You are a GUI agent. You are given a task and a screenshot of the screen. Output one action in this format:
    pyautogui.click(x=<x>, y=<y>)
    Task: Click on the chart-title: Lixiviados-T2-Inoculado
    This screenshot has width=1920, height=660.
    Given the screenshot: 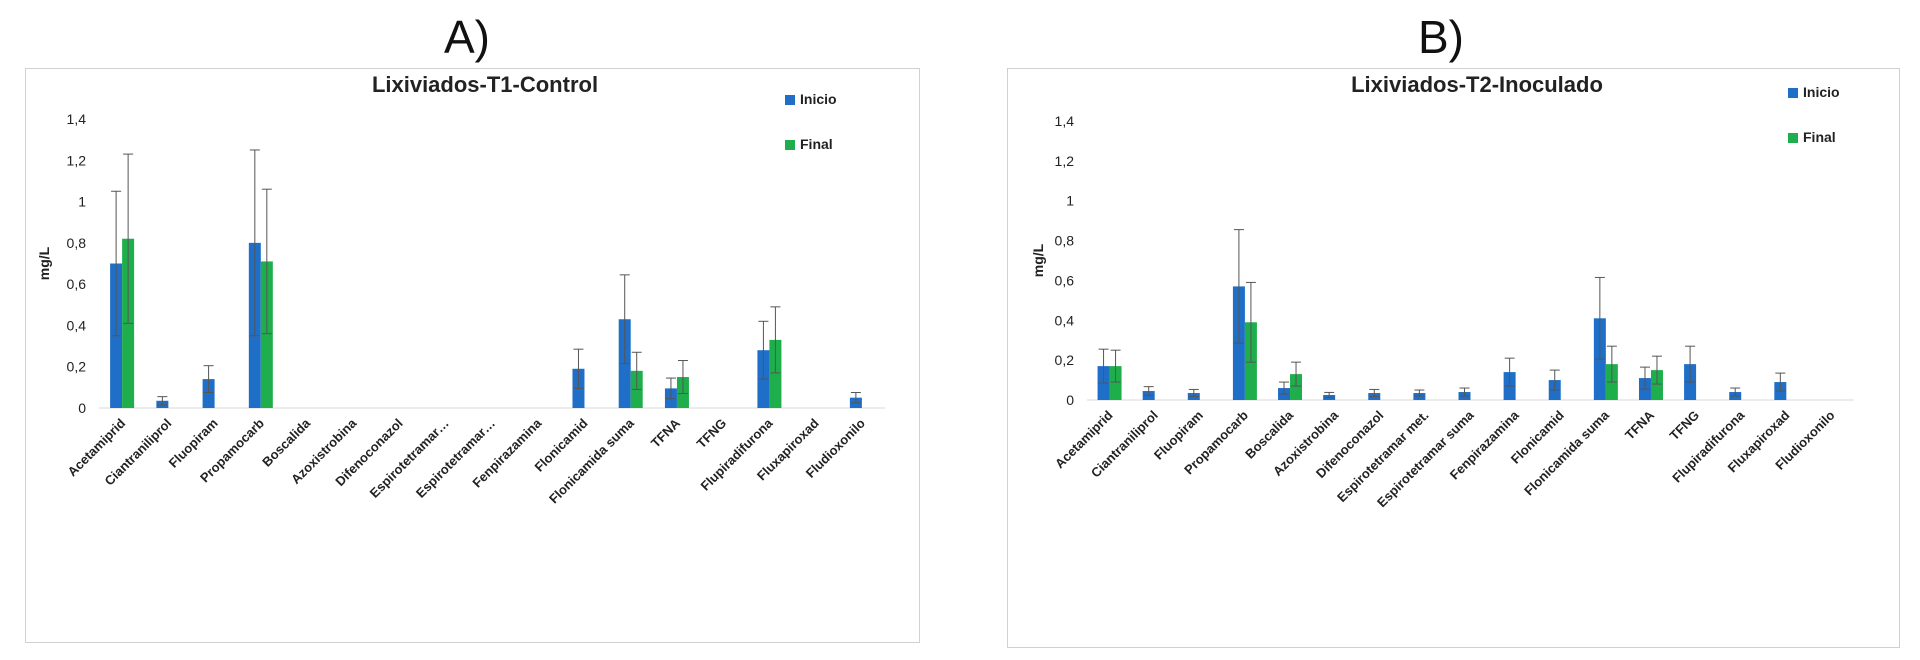 What is the action you would take?
    pyautogui.click(x=1477, y=84)
    